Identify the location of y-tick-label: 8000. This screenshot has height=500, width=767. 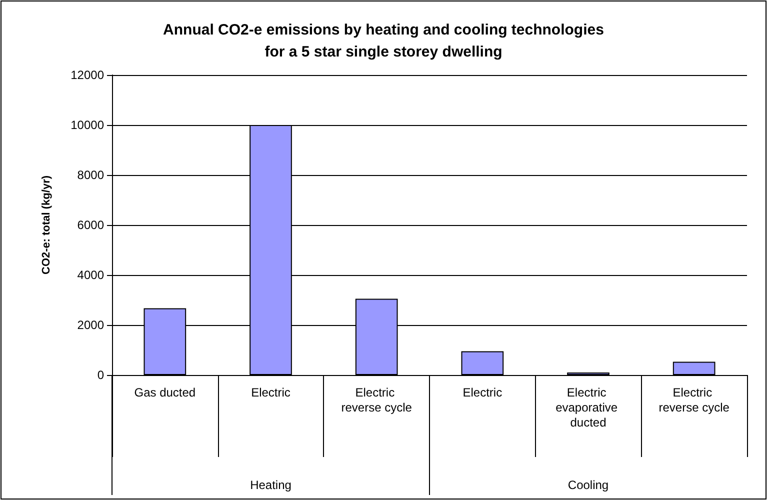
(90, 175).